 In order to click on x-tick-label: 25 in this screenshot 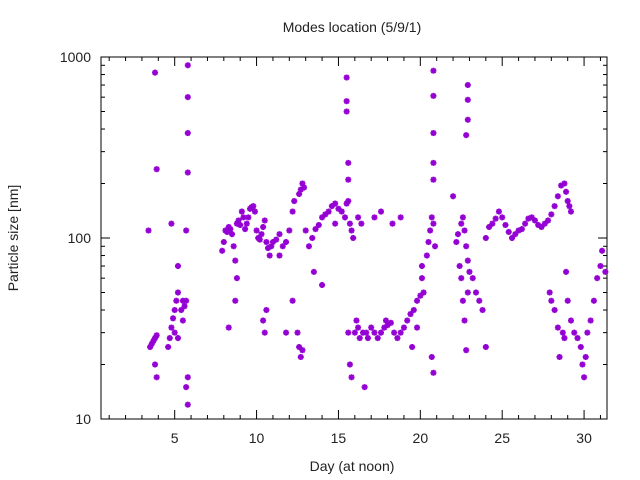, I will do `click(502, 438)`.